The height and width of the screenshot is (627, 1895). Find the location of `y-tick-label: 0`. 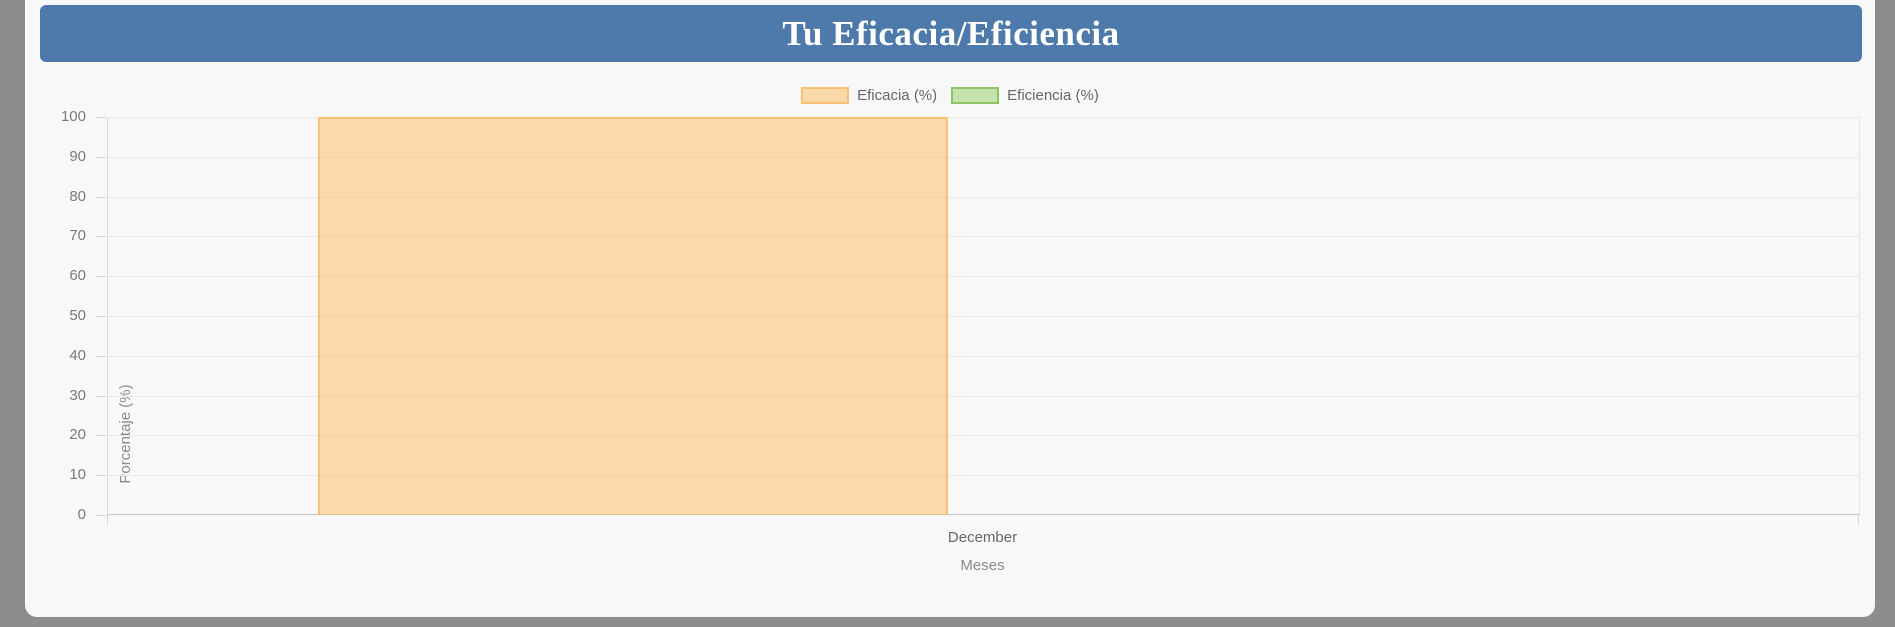

y-tick-label: 0 is located at coordinates (81, 514).